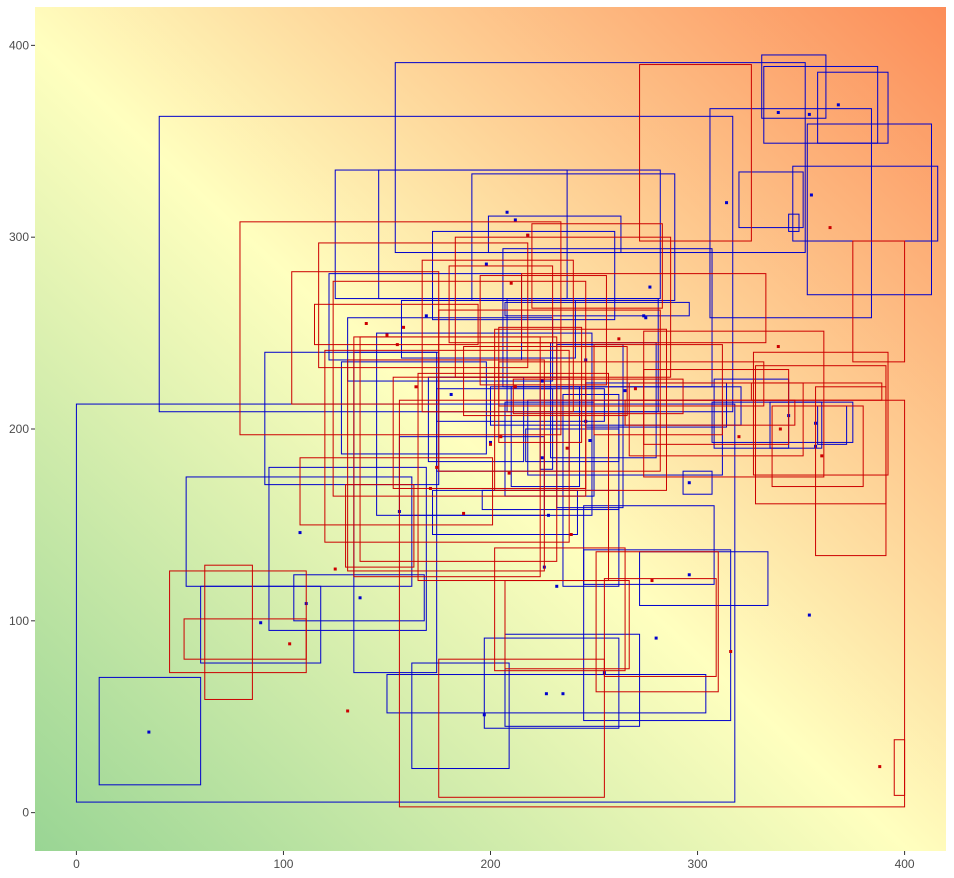 This screenshot has width=954, height=878. I want to click on y-tick-label: 100, so click(19, 621).